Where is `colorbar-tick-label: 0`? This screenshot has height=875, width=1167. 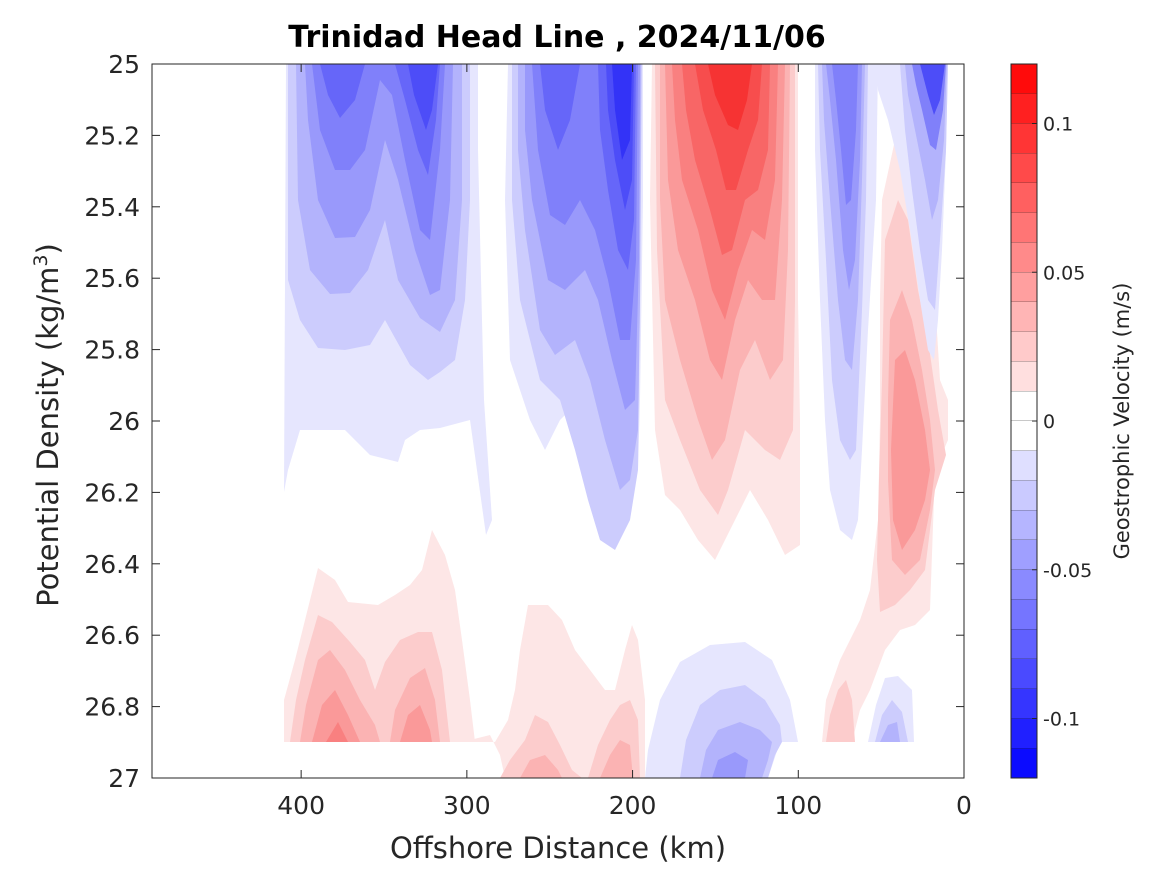
colorbar-tick-label: 0 is located at coordinates (1049, 422).